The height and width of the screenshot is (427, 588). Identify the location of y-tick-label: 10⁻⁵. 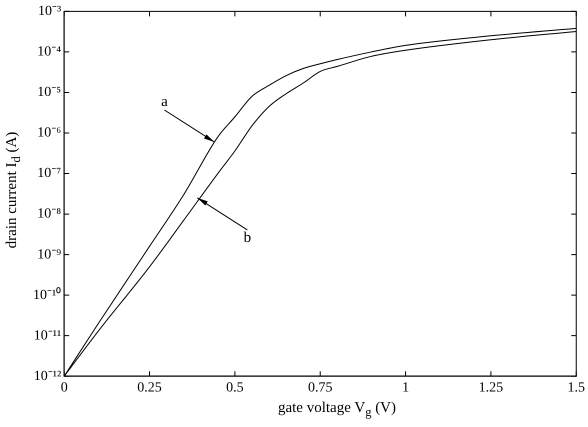
(49, 92).